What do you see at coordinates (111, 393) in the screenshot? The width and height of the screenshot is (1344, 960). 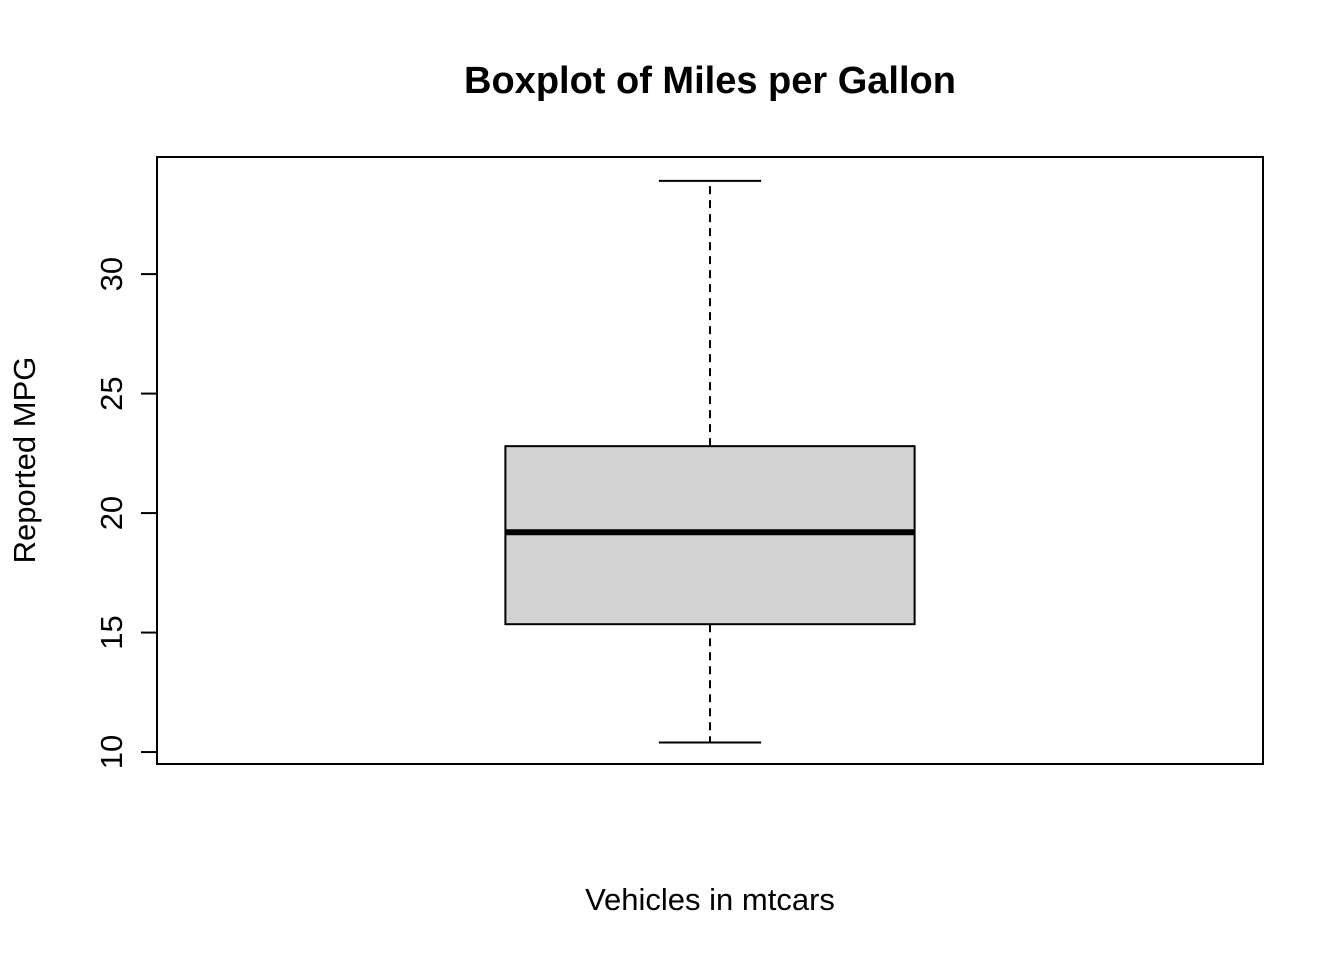 I see `y-tick-label-25: 25` at bounding box center [111, 393].